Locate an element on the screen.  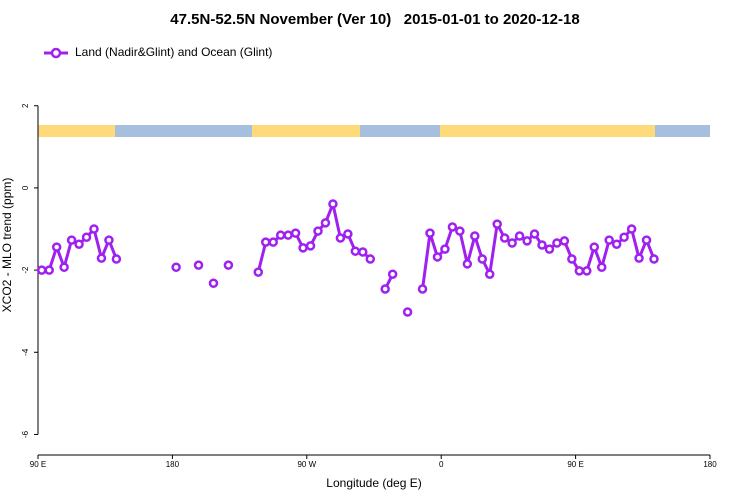
x-tick-label: 90 W is located at coordinates (306, 464).